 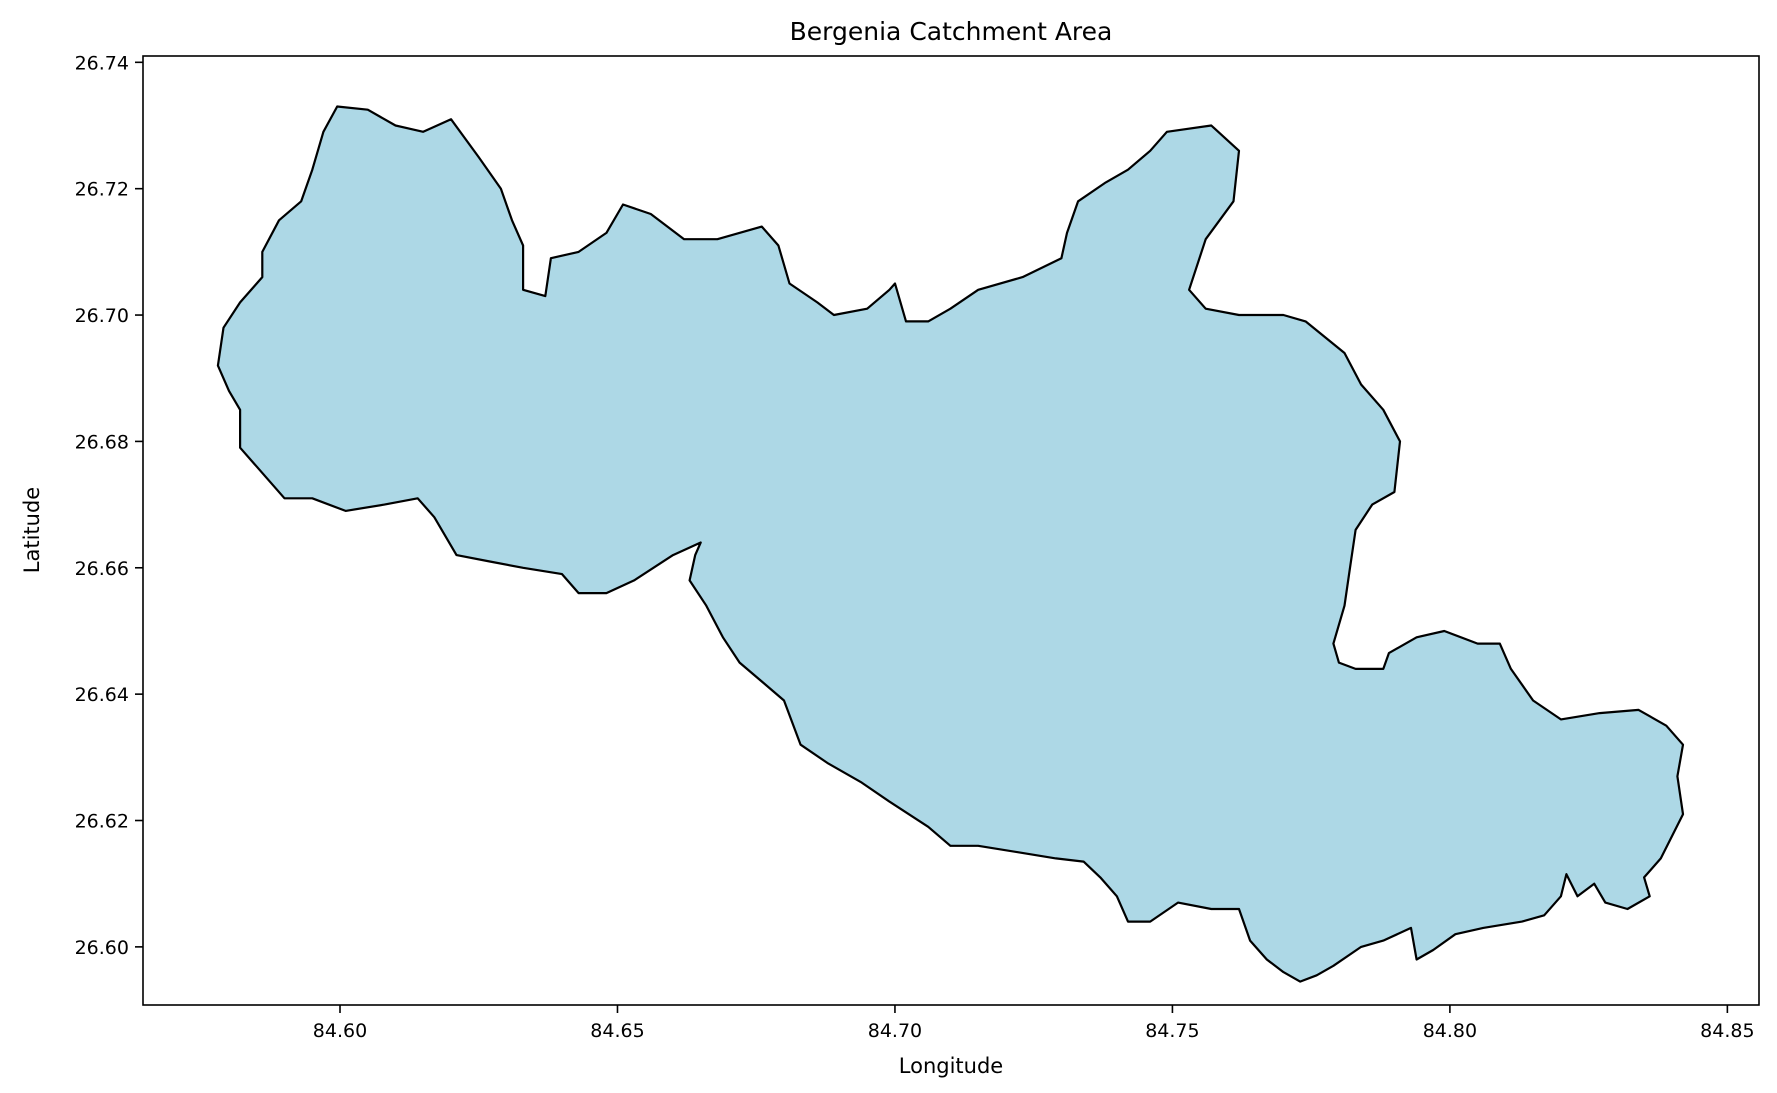 I want to click on x-axis-ticks: 84.60 84.65 84.70 84.75 84.80 84.85, so click(x=1034, y=1023).